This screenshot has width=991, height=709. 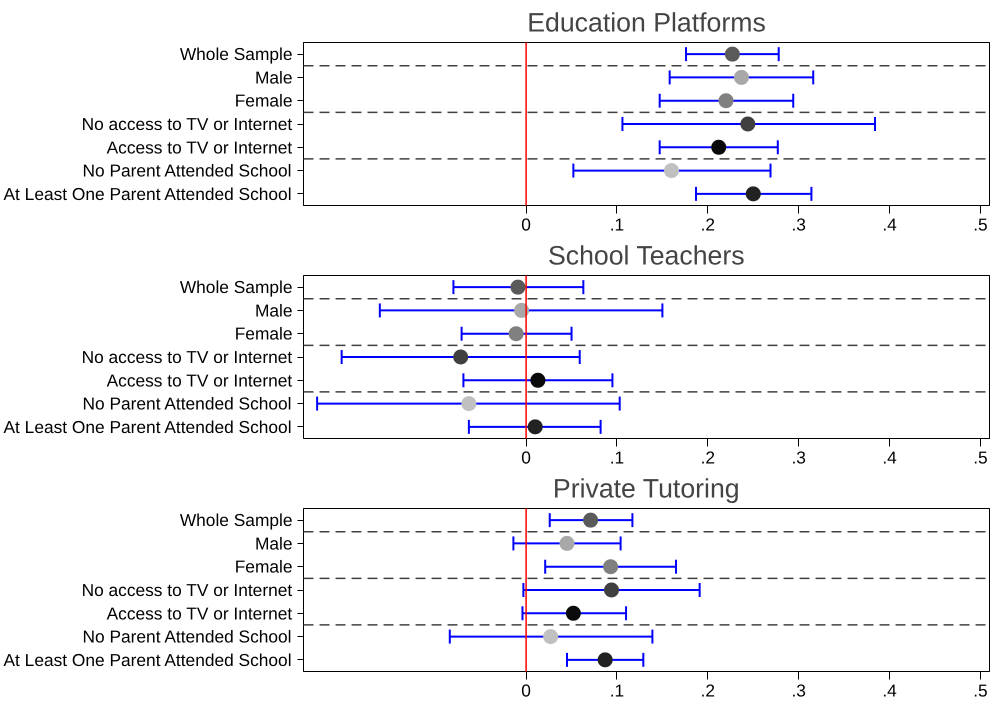 I want to click on chart-title: Education Platforms, so click(x=646, y=23).